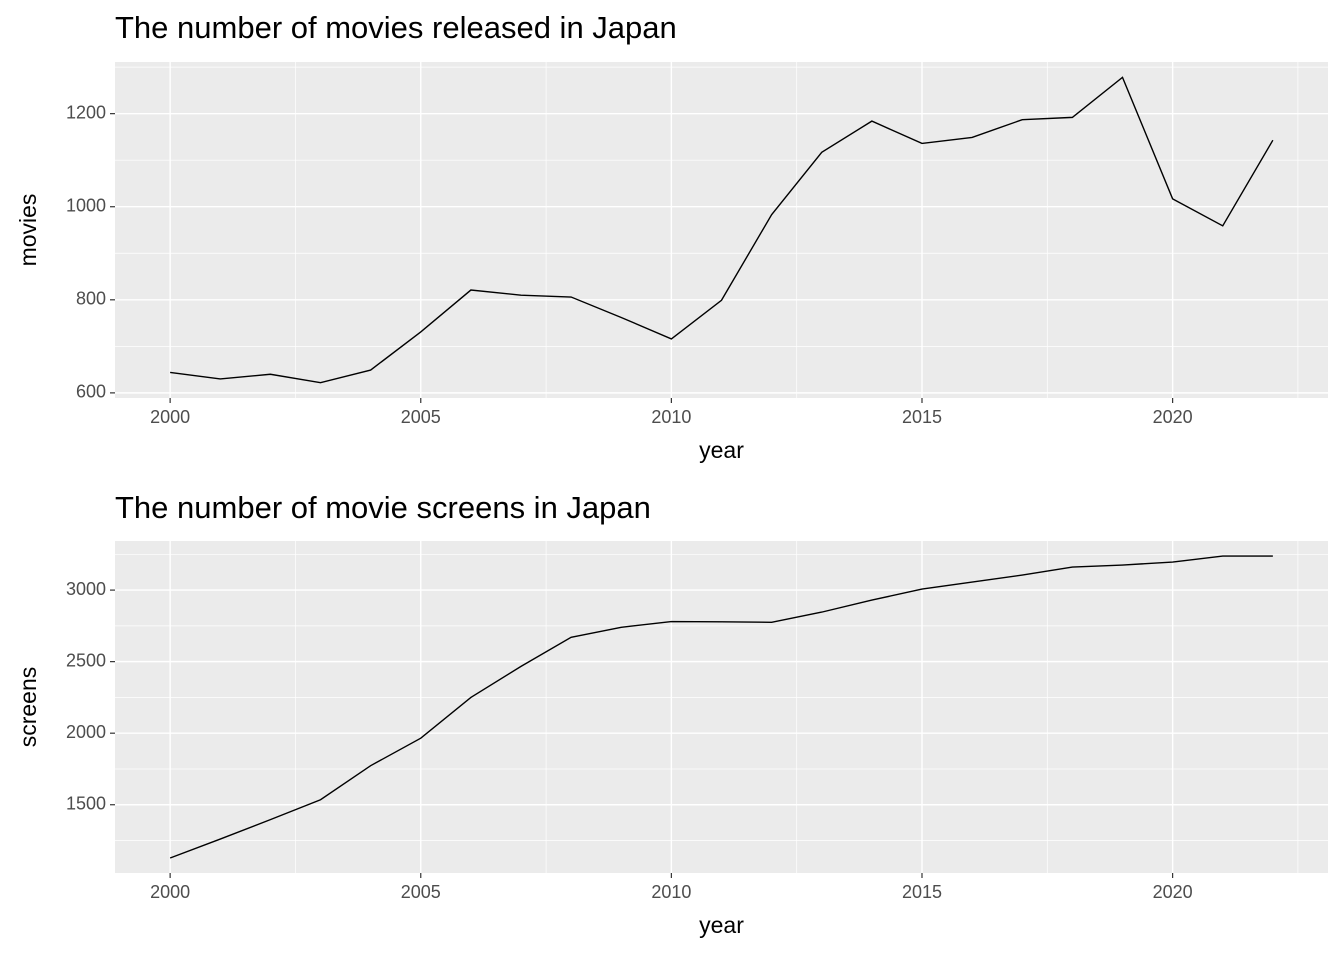 The width and height of the screenshot is (1344, 960). Describe the element at coordinates (396, 27) in the screenshot. I see `chart-title: The number of movies released in Japan` at that location.